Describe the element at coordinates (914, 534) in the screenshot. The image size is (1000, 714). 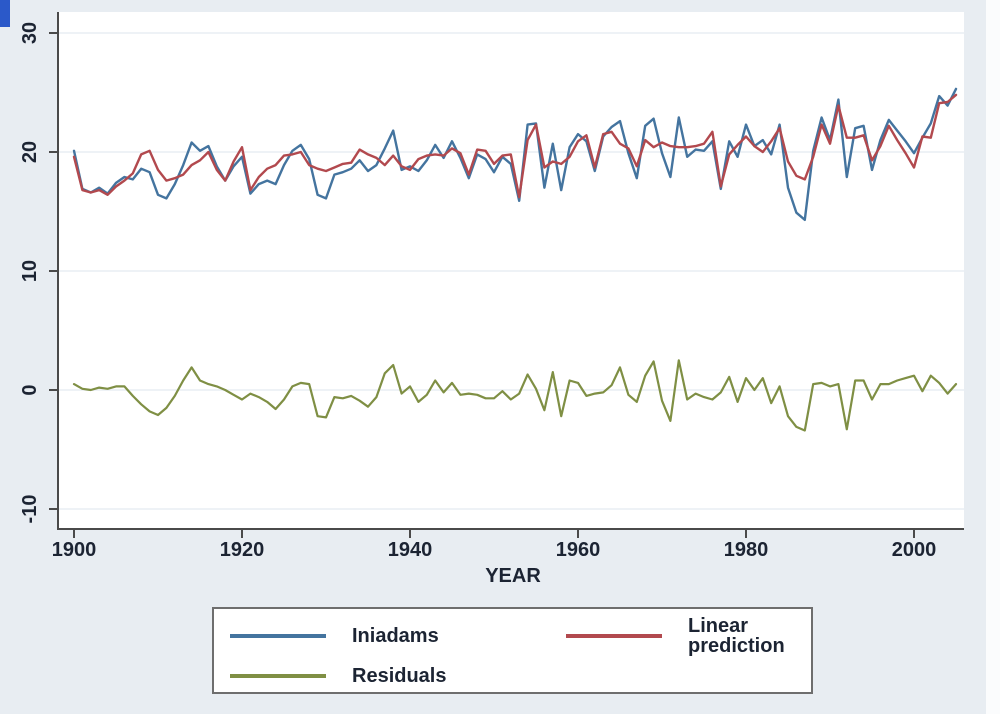
I see `x-tick-2000` at that location.